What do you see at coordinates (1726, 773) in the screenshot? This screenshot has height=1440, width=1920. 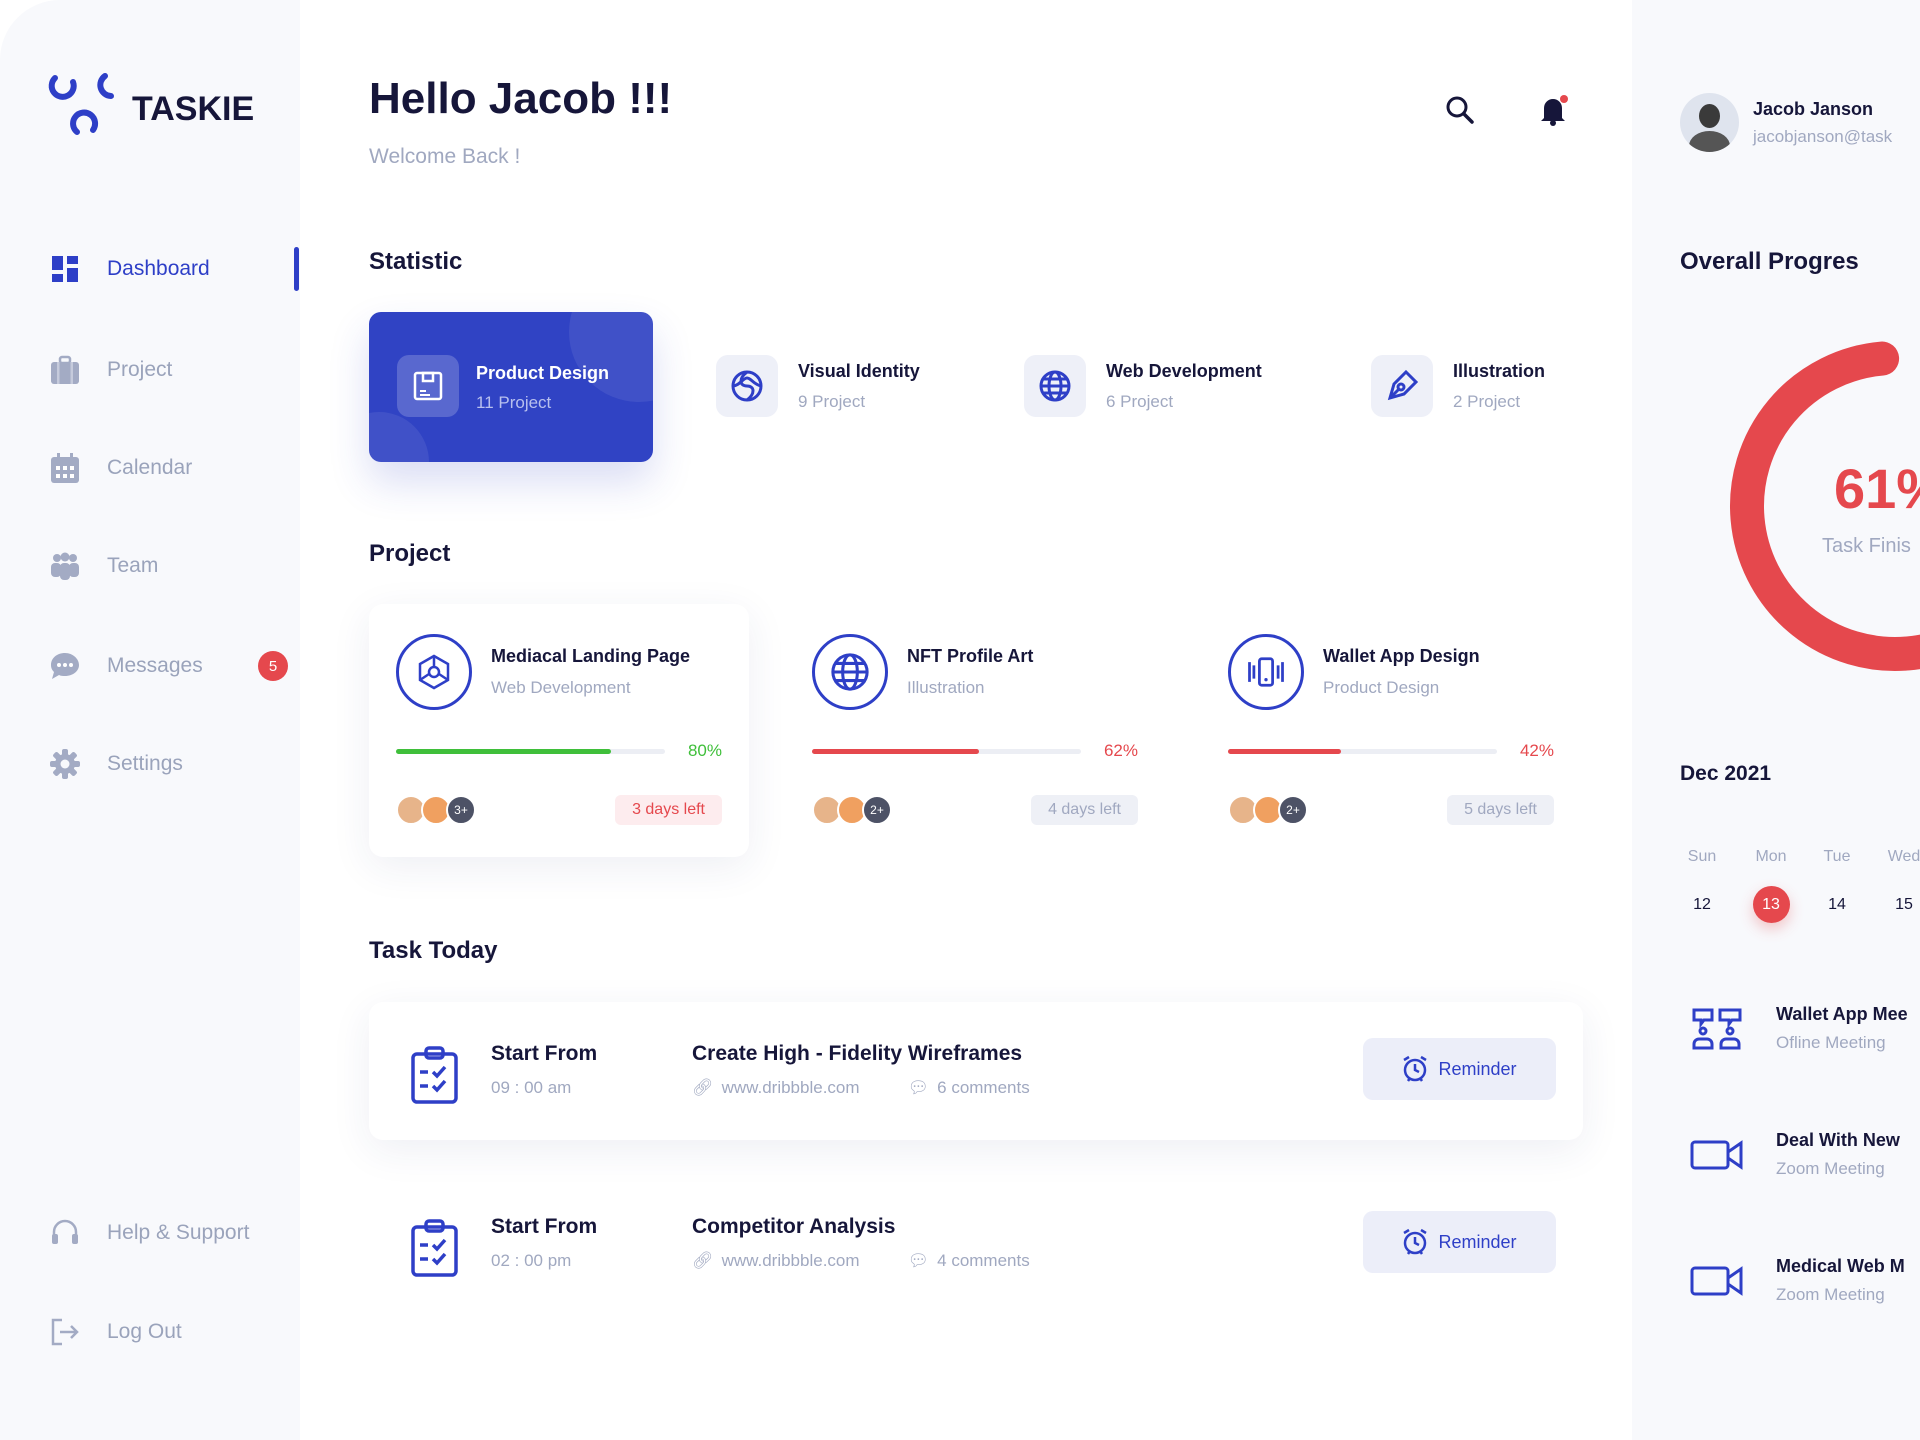 I see `calendar-month: Dec 2021` at bounding box center [1726, 773].